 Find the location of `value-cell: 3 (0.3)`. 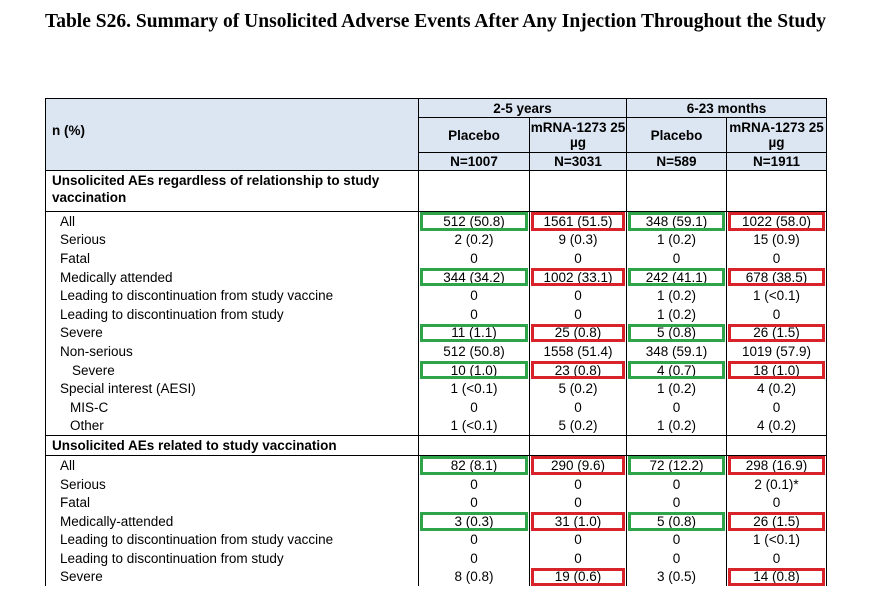

value-cell: 3 (0.3) is located at coordinates (474, 521).